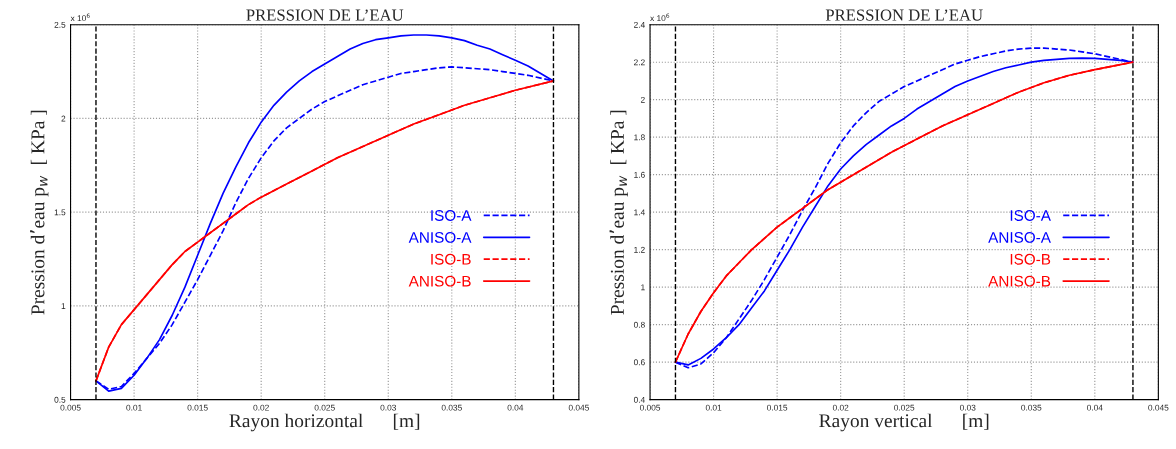  Describe the element at coordinates (639, 399) in the screenshot. I see `y-tick-label: 0.4` at that location.